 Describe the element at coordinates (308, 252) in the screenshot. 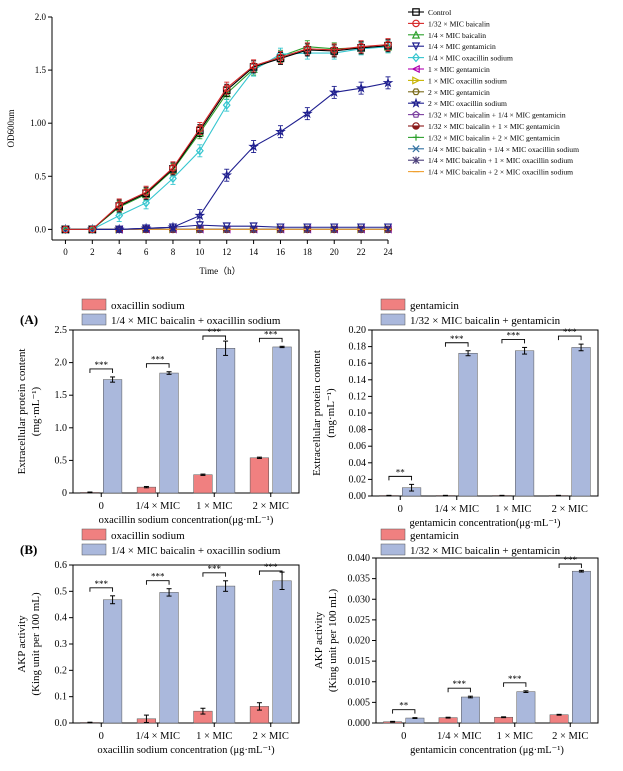

I see `growth-x-tick-label: 18` at that location.